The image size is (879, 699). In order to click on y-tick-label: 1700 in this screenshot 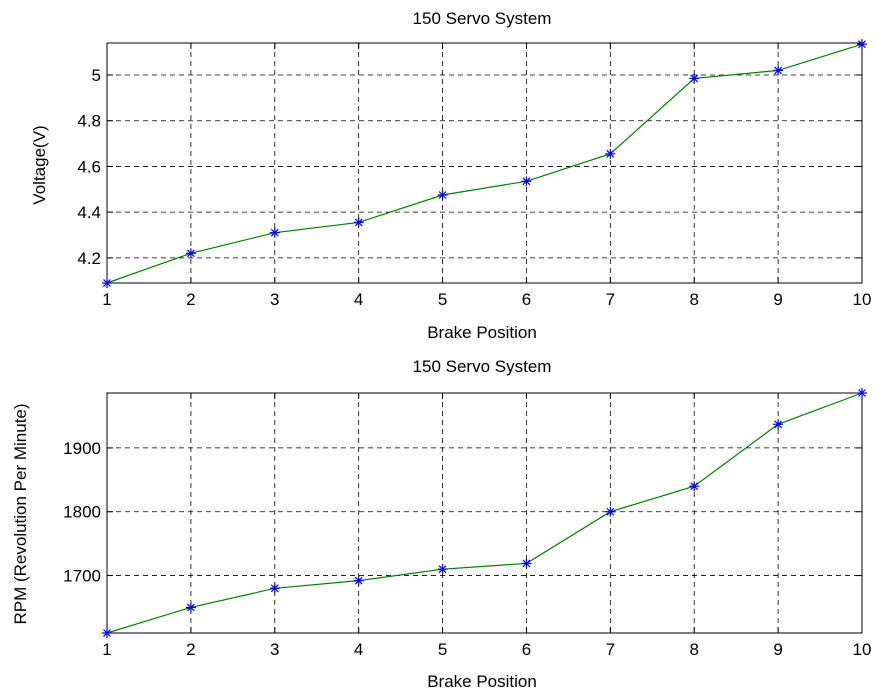, I will do `click(82, 576)`.